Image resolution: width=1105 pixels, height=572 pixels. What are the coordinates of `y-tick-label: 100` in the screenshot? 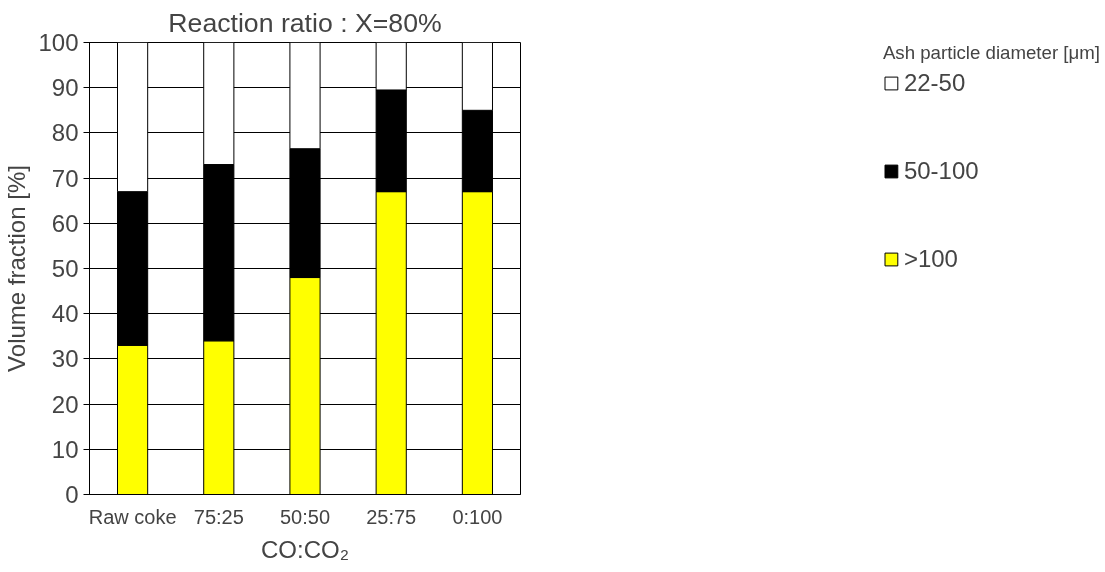 It's located at (58, 42).